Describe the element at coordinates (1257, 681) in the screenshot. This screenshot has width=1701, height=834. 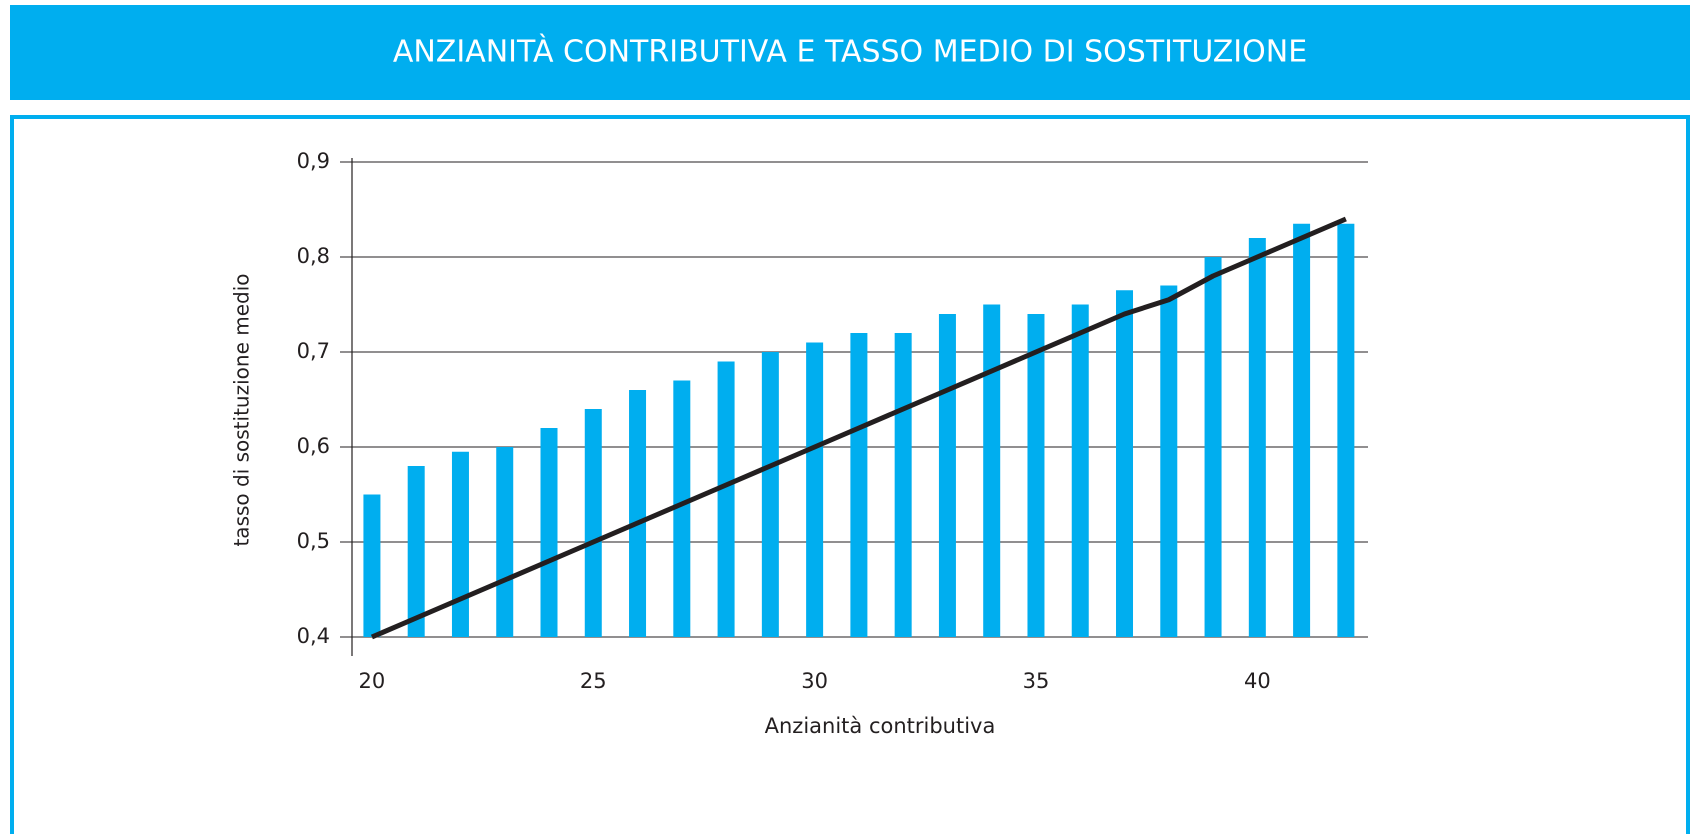
I see `x-tick-label: 40` at that location.